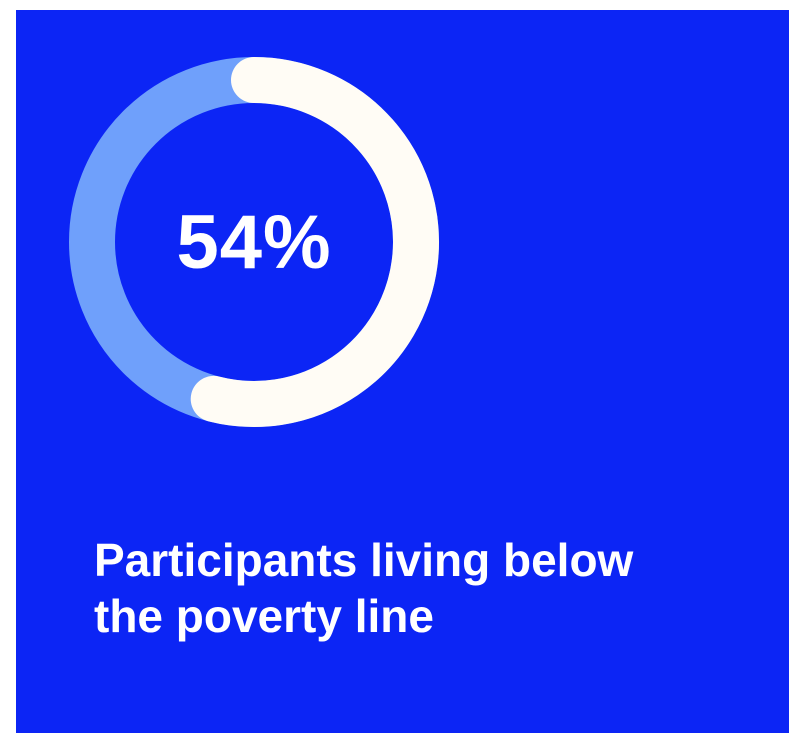  I want to click on caption-line-2: the poverty line, so click(264, 616).